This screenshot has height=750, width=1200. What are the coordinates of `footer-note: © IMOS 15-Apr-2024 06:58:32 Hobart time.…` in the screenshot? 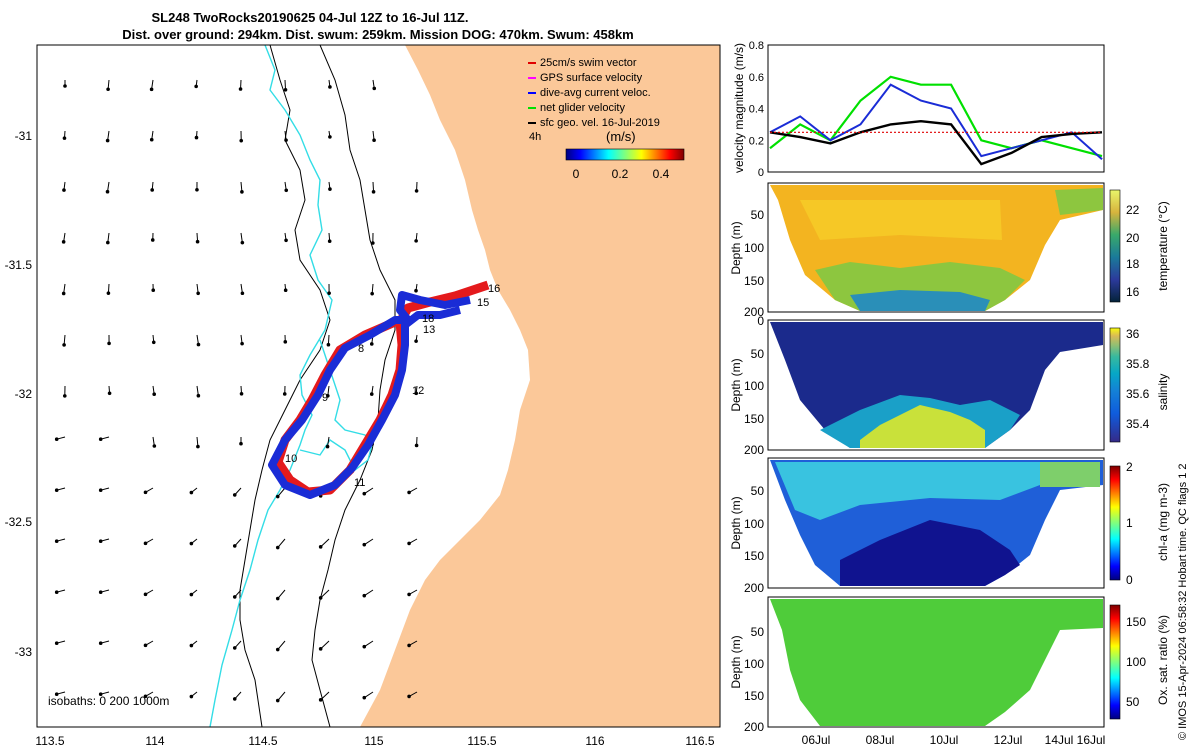 It's located at (1183, 601).